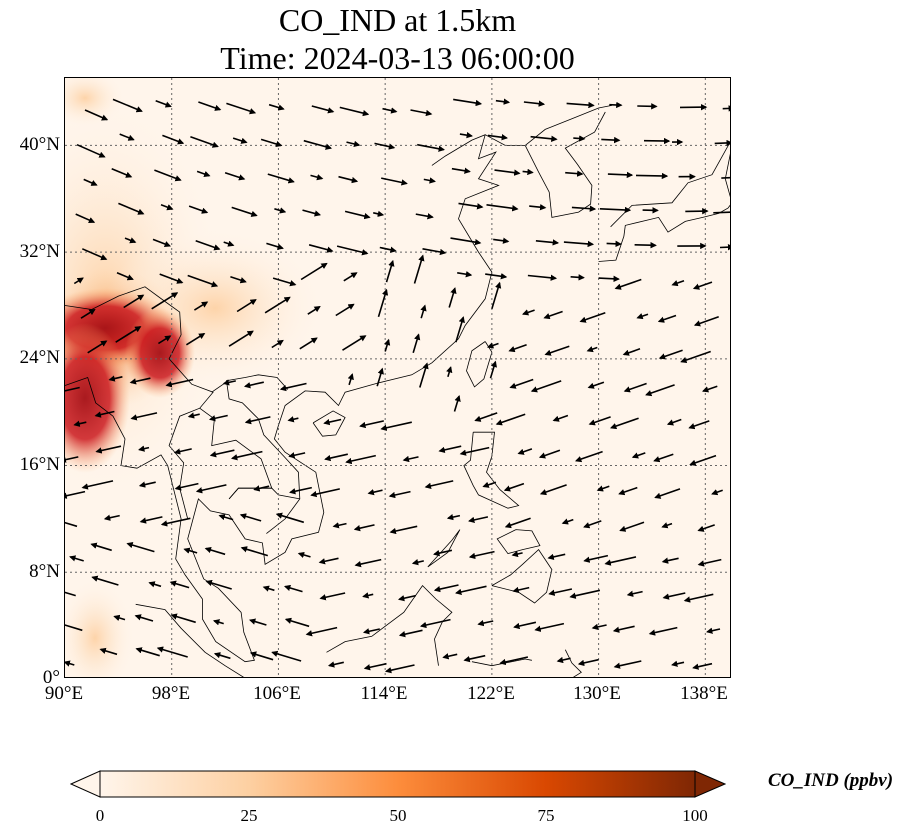  I want to click on colorbar-label: CO_IND (ppbv), so click(831, 780).